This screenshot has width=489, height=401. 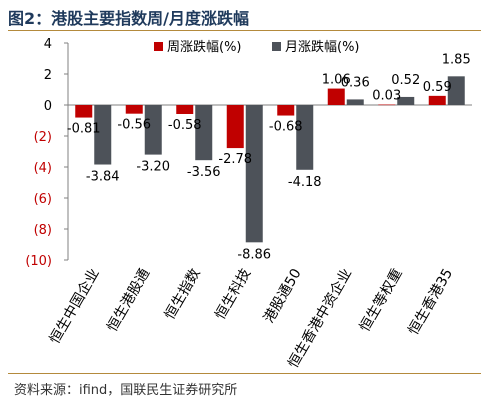 I want to click on x-tick-label: 恒生港股通, so click(x=128, y=300).